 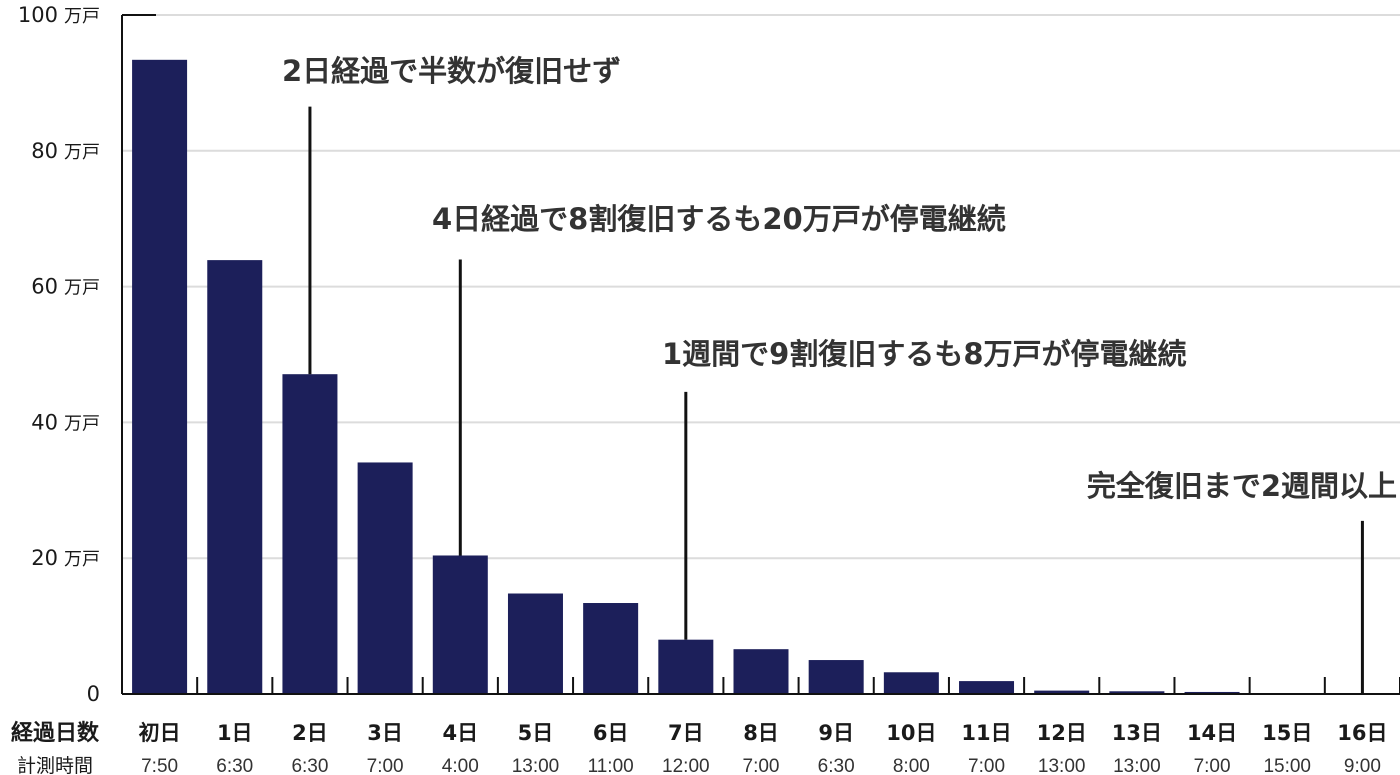 What do you see at coordinates (160, 376) in the screenshot?
I see `bar-初日` at bounding box center [160, 376].